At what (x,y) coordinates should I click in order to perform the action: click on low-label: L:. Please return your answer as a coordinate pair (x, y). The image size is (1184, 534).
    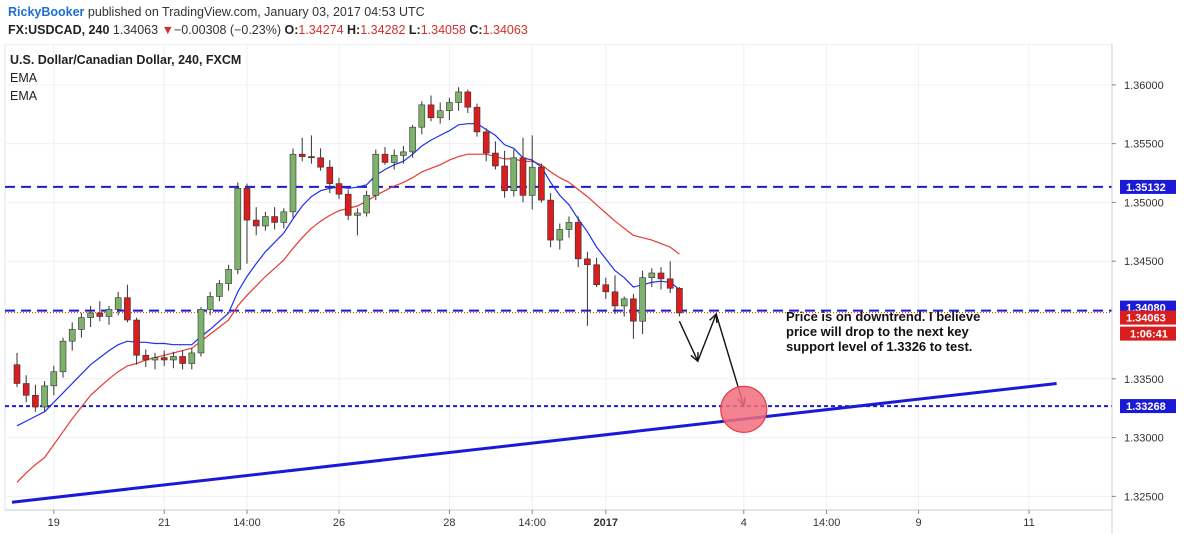
    Looking at the image, I should click on (414, 30).